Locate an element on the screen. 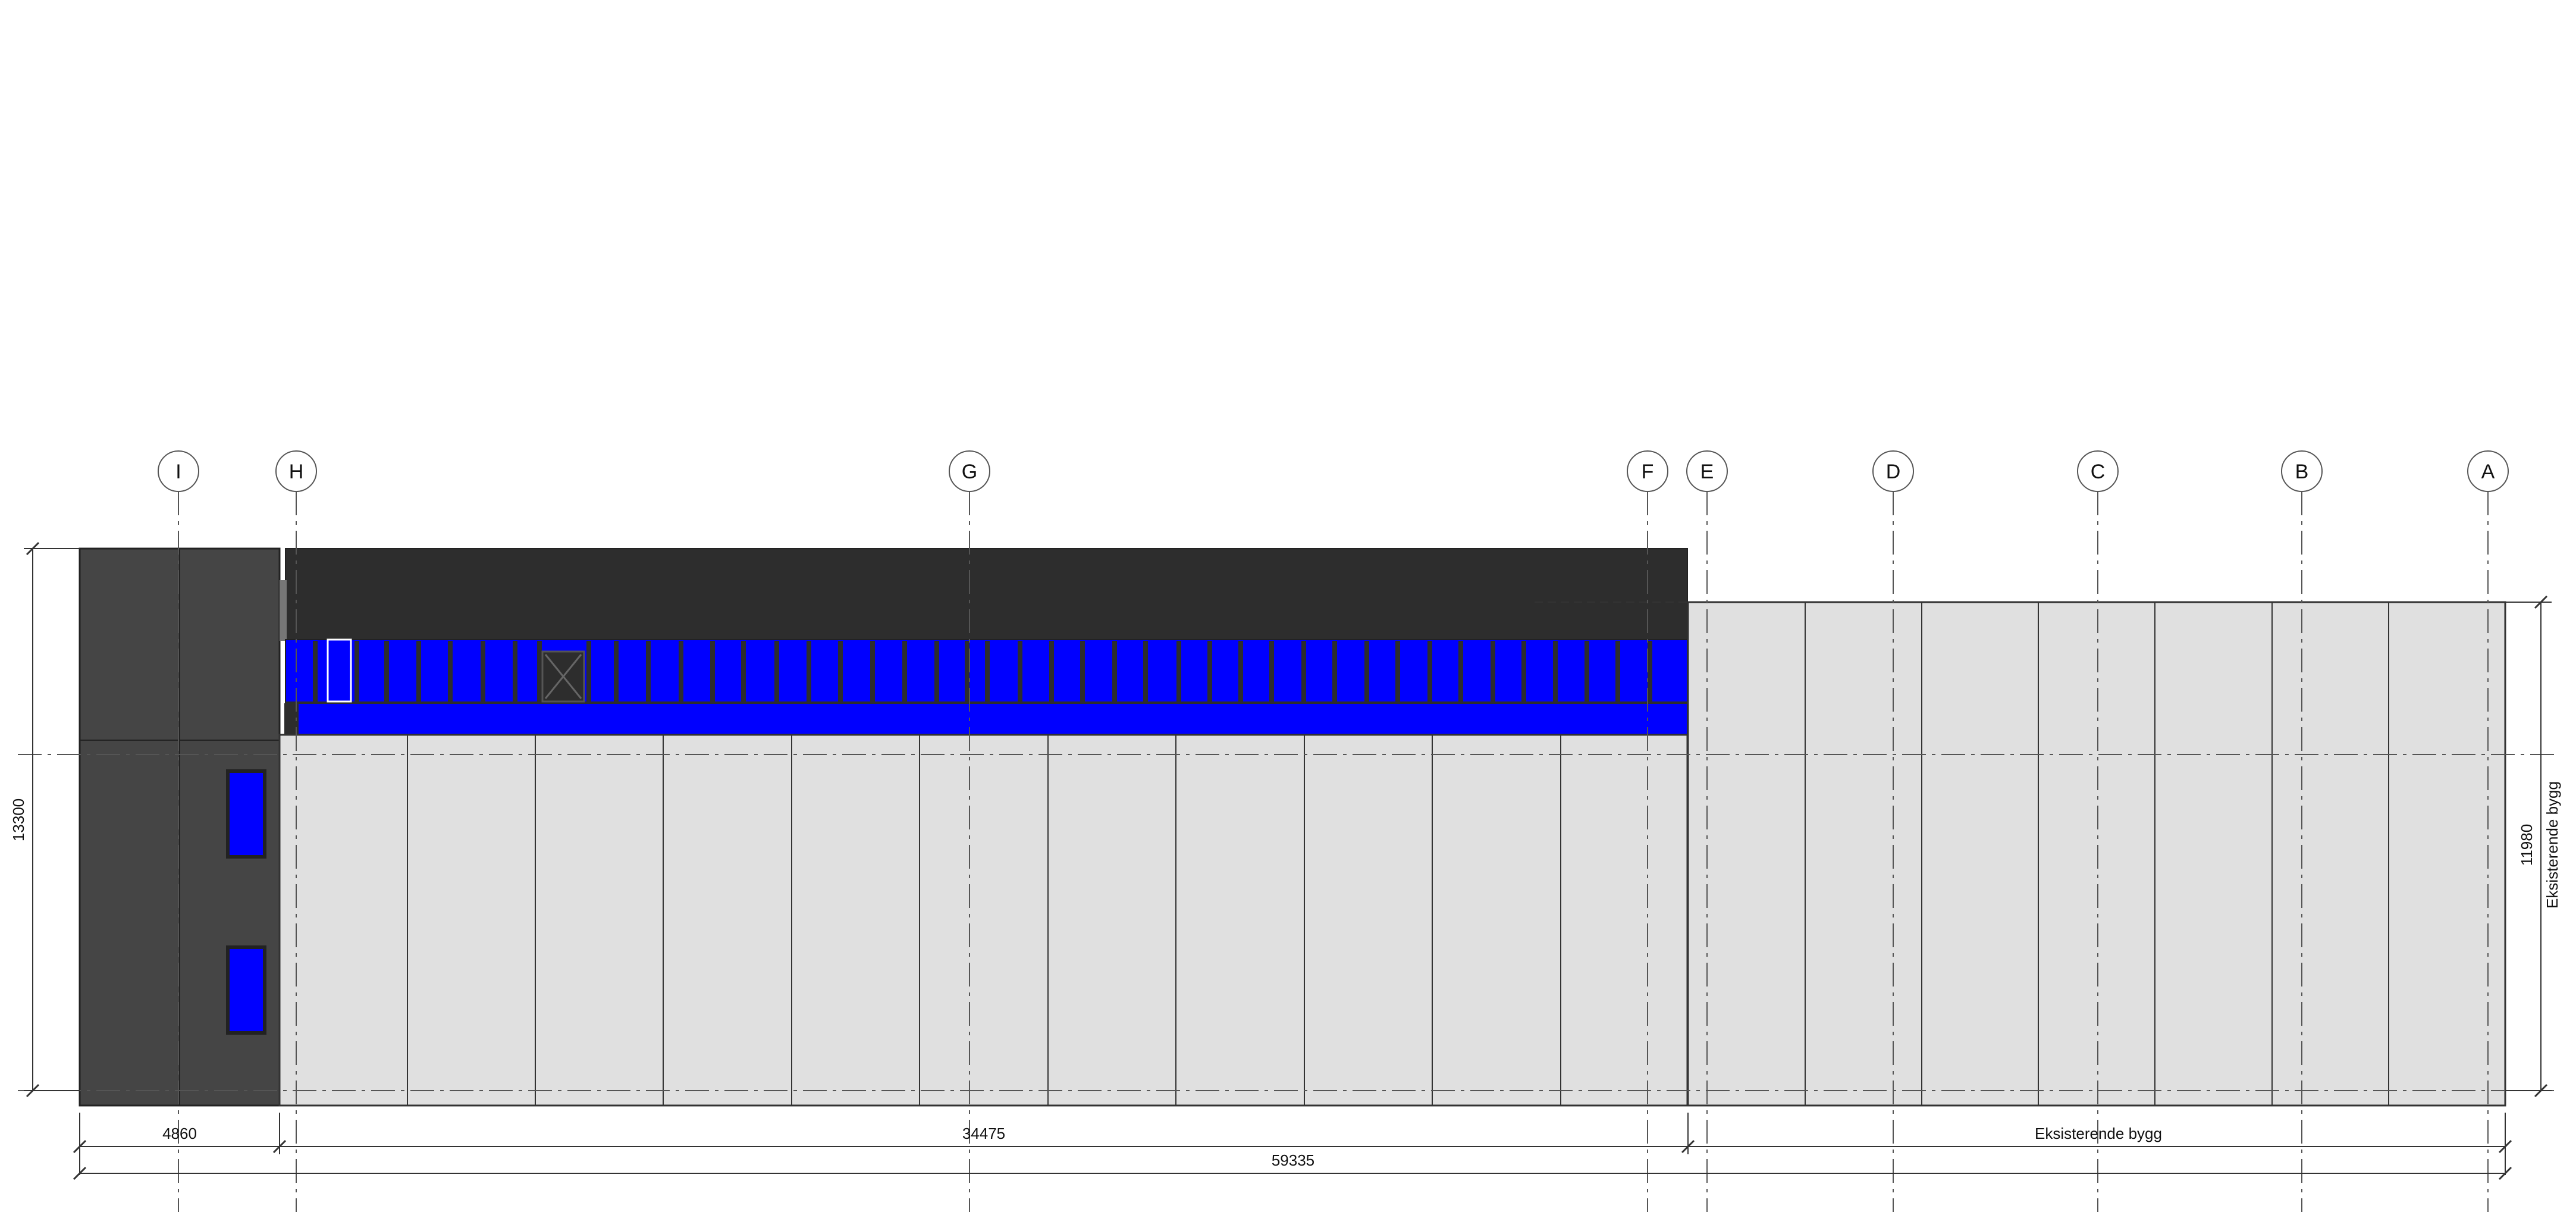 The height and width of the screenshot is (1212, 2576). grid-label: C is located at coordinates (2098, 472).